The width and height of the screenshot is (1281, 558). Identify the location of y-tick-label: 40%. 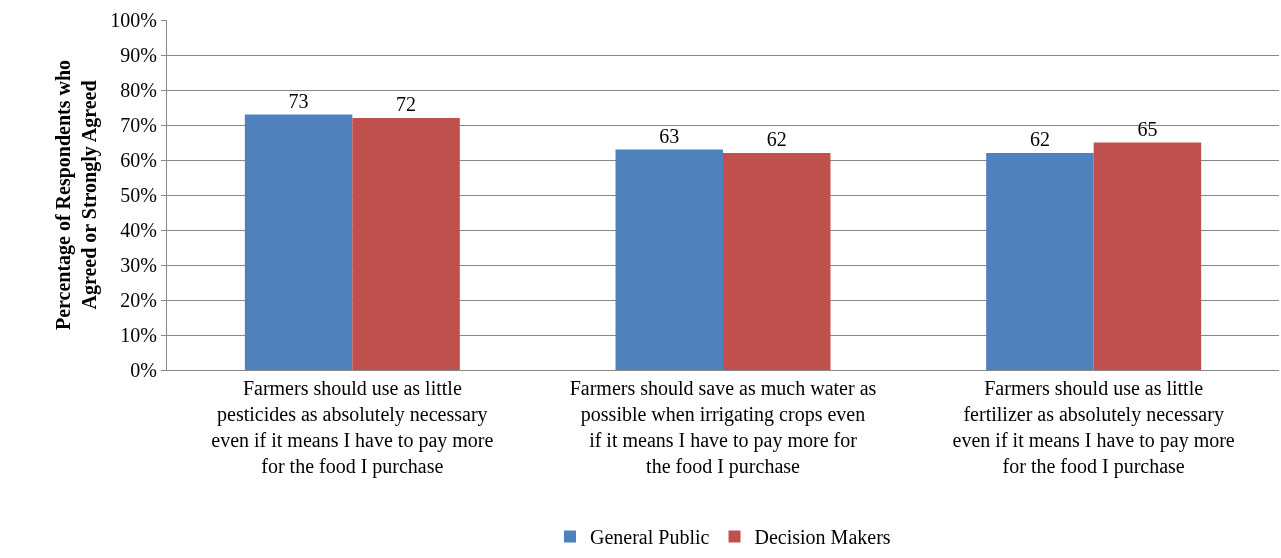
(138, 230).